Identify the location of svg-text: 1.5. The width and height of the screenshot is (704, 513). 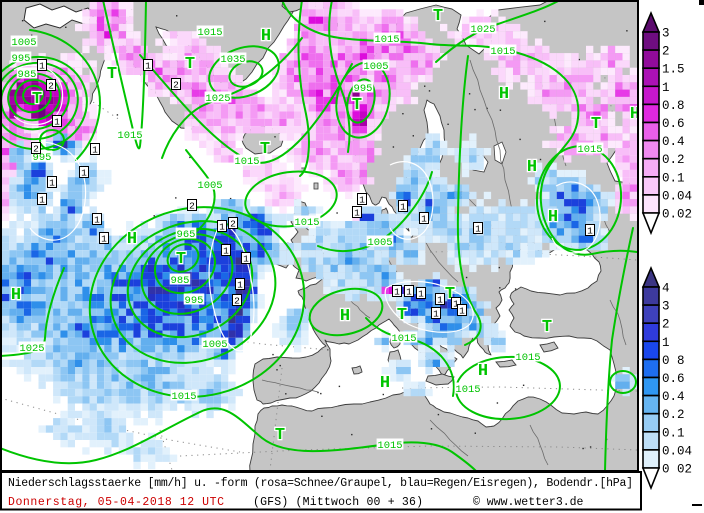
(673, 70).